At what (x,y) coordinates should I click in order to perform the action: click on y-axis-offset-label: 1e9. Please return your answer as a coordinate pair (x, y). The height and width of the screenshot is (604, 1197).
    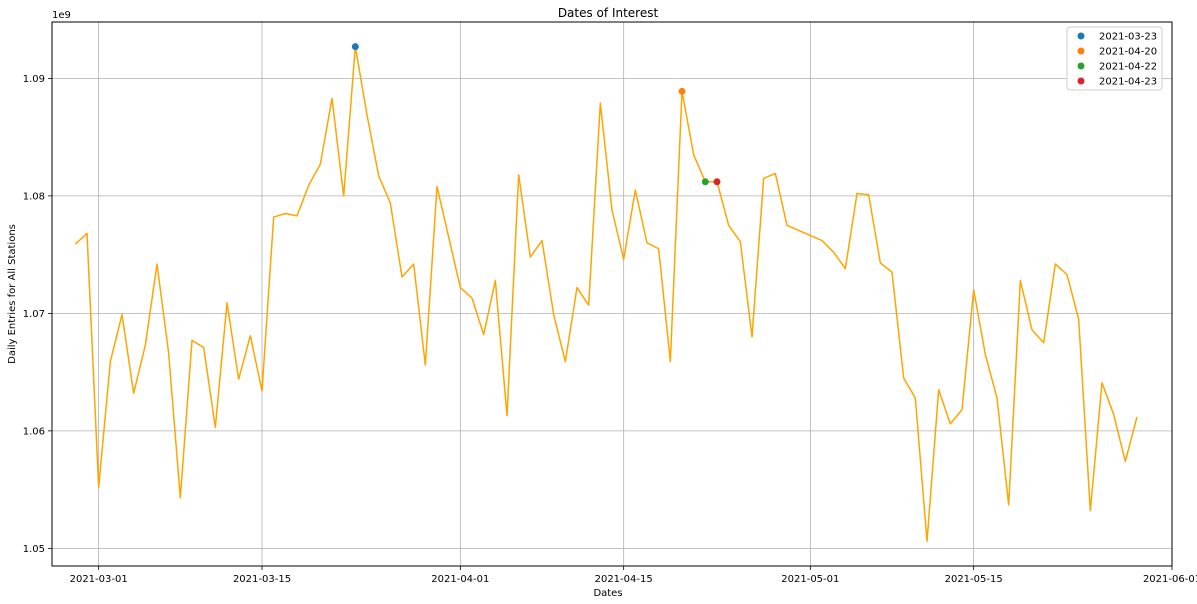
    Looking at the image, I should click on (61, 15).